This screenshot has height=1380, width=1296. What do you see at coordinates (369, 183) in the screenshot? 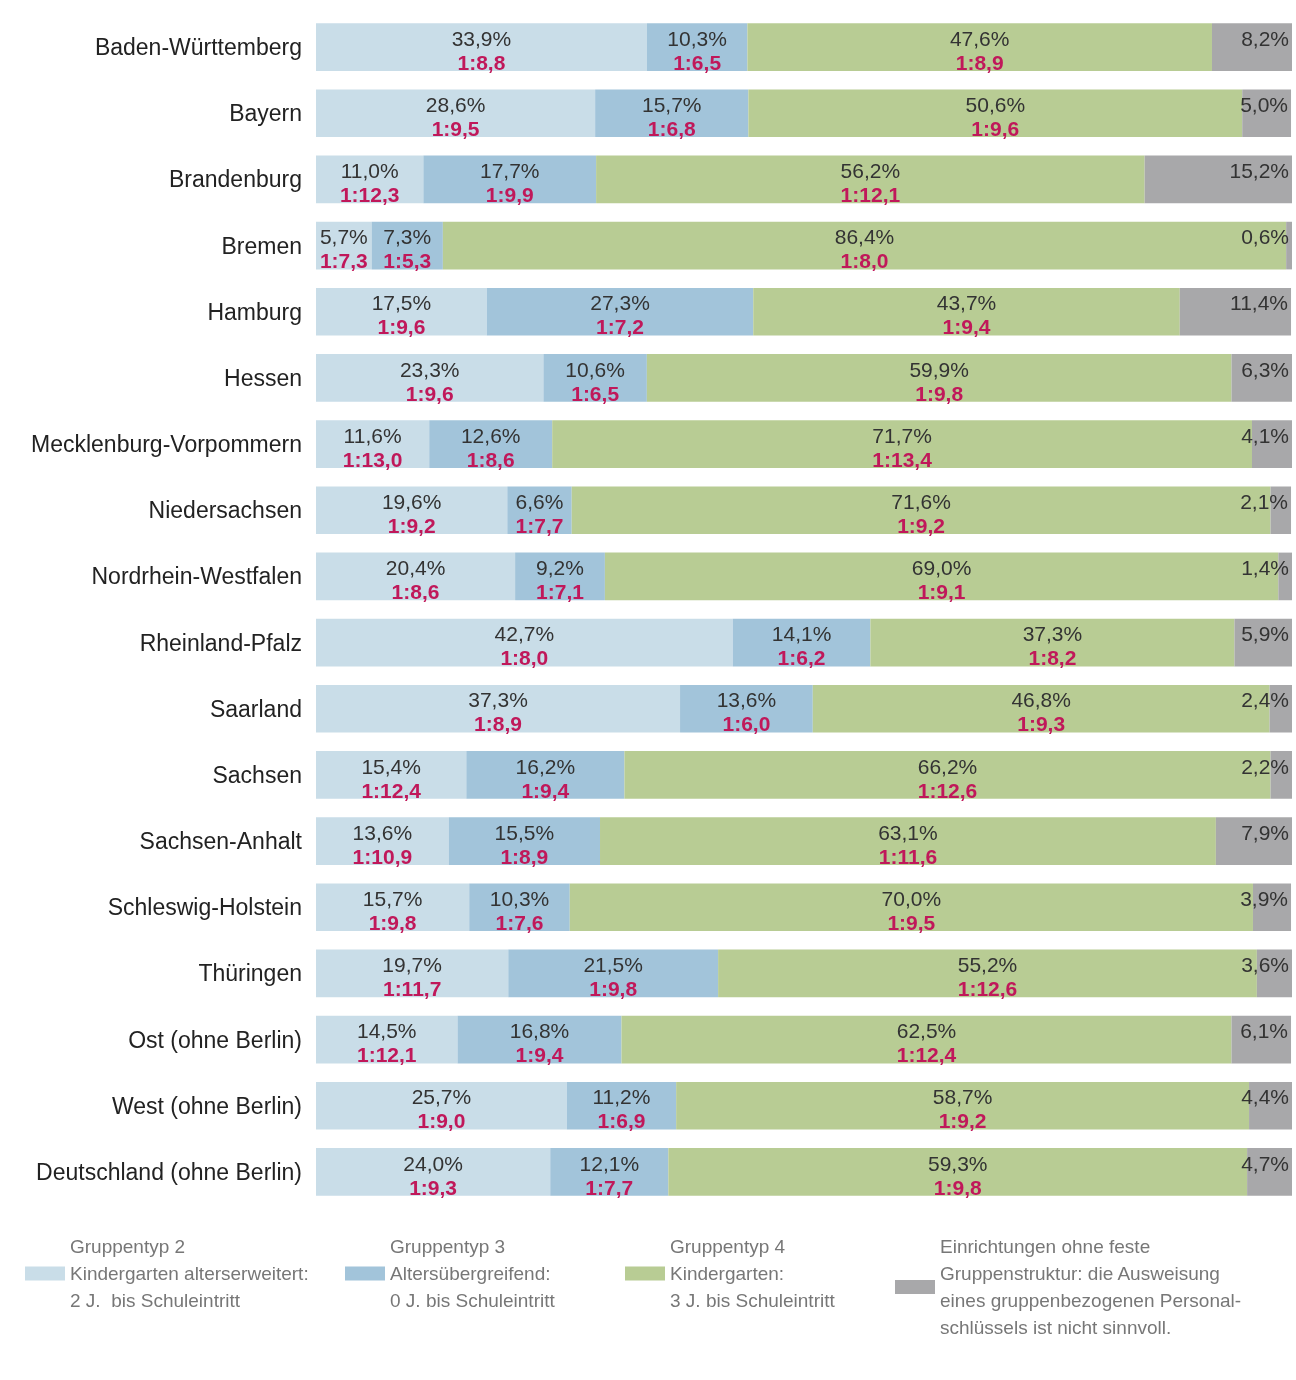
I see `data-label: 11,0% 1:12,3` at bounding box center [369, 183].